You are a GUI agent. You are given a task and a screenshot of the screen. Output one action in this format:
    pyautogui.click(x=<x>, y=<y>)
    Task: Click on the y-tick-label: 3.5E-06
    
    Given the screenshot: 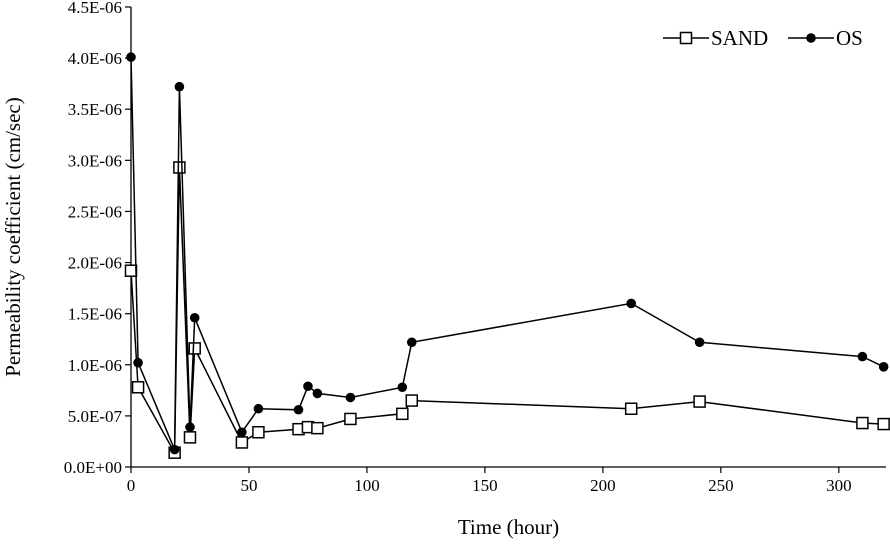 What is the action you would take?
    pyautogui.click(x=95, y=109)
    